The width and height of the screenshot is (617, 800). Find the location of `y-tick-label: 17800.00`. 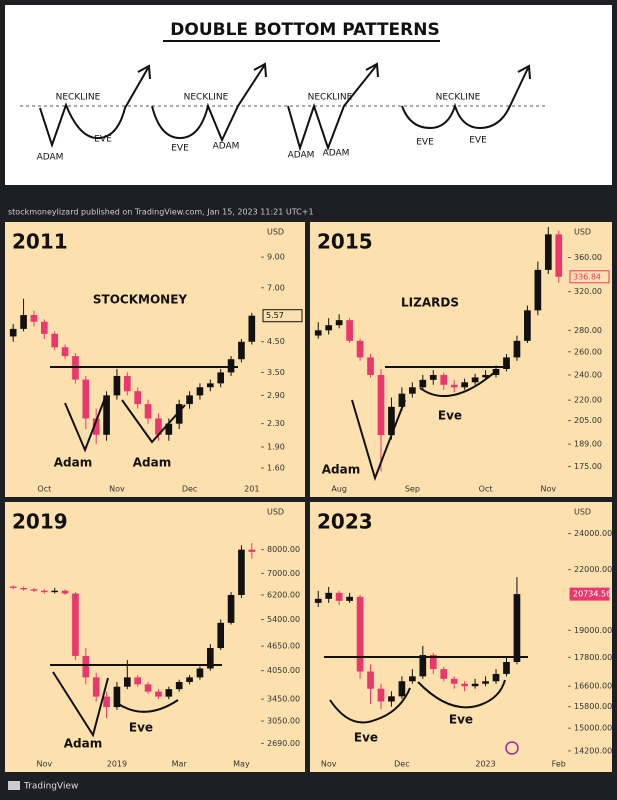

y-tick-label: 17800.00 is located at coordinates (593, 657).